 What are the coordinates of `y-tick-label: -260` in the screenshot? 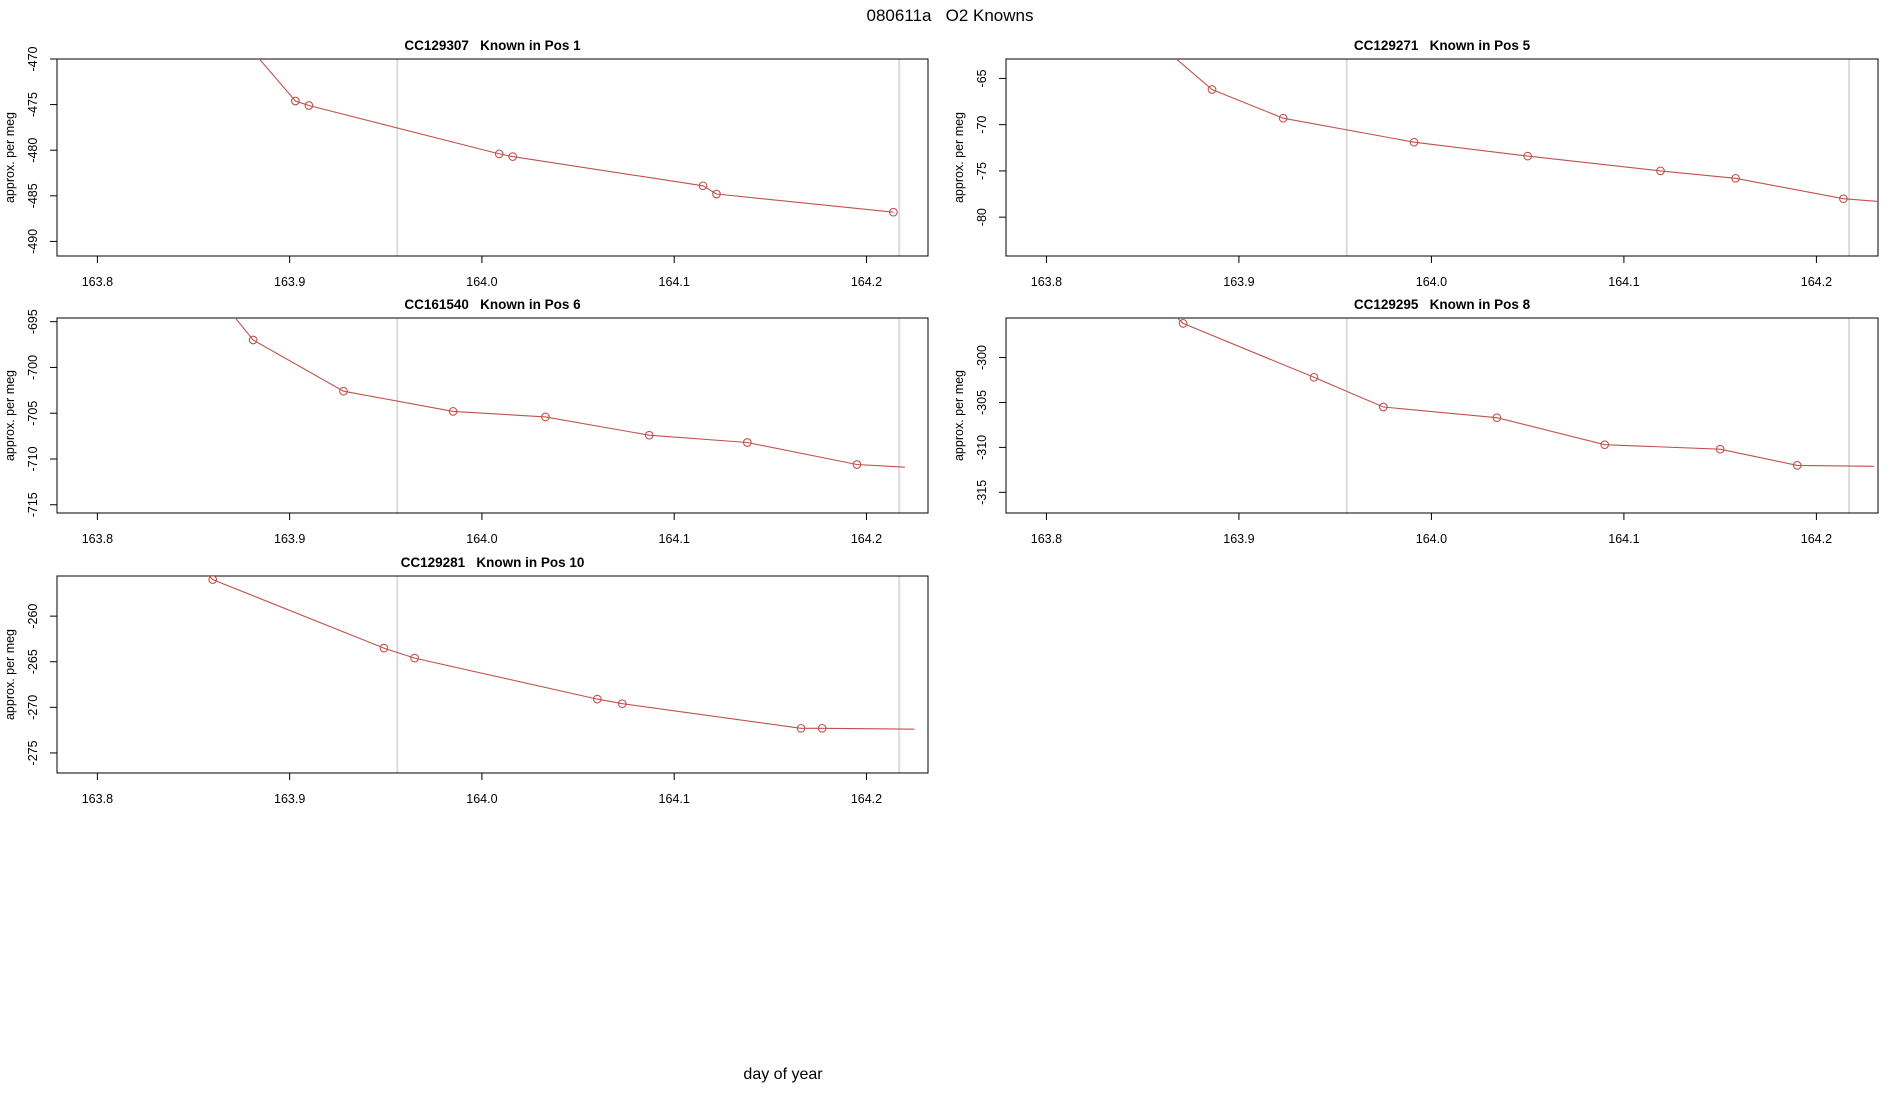 It's located at (33, 616).